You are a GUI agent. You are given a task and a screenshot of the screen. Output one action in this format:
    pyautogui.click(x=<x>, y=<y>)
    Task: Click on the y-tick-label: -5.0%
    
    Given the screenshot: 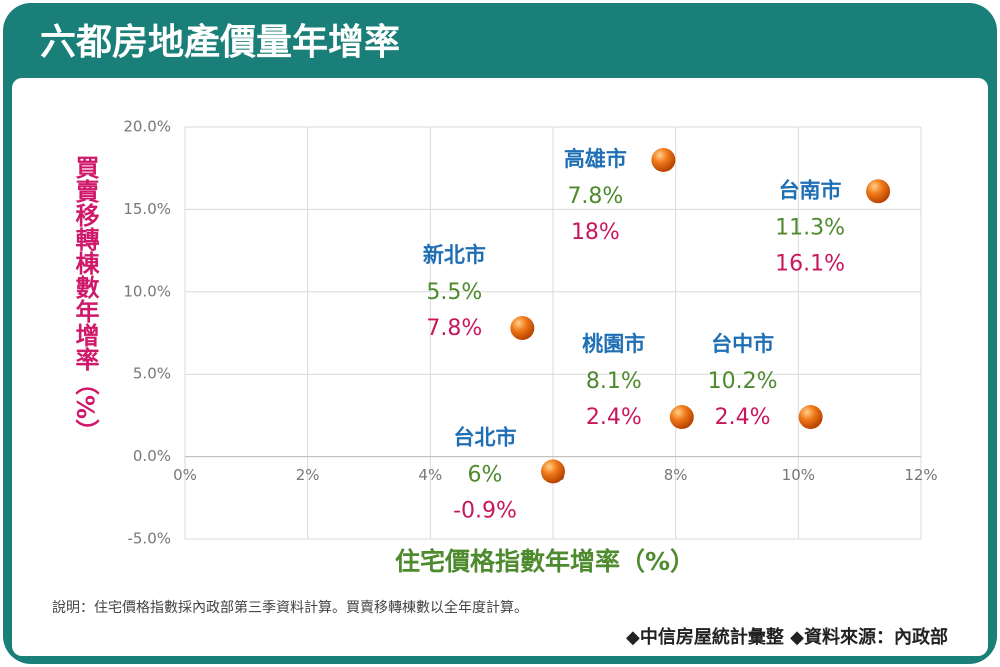 What is the action you would take?
    pyautogui.click(x=149, y=539)
    